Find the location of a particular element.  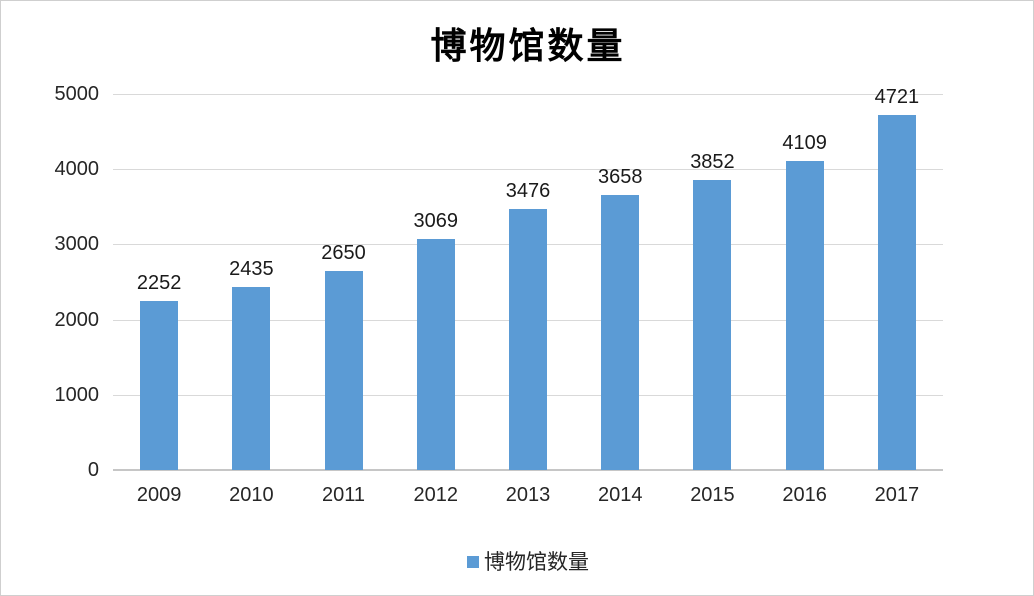

x-axis-tick-label: 2009 is located at coordinates (159, 495).